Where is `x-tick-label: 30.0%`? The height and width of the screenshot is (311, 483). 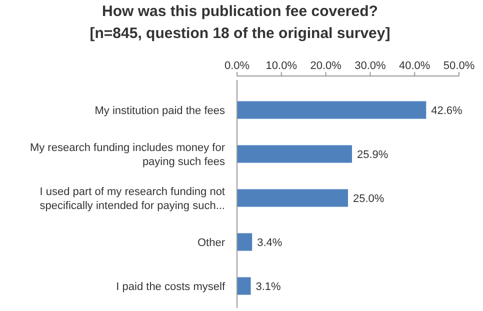
x-tick-label: 30.0% is located at coordinates (370, 66).